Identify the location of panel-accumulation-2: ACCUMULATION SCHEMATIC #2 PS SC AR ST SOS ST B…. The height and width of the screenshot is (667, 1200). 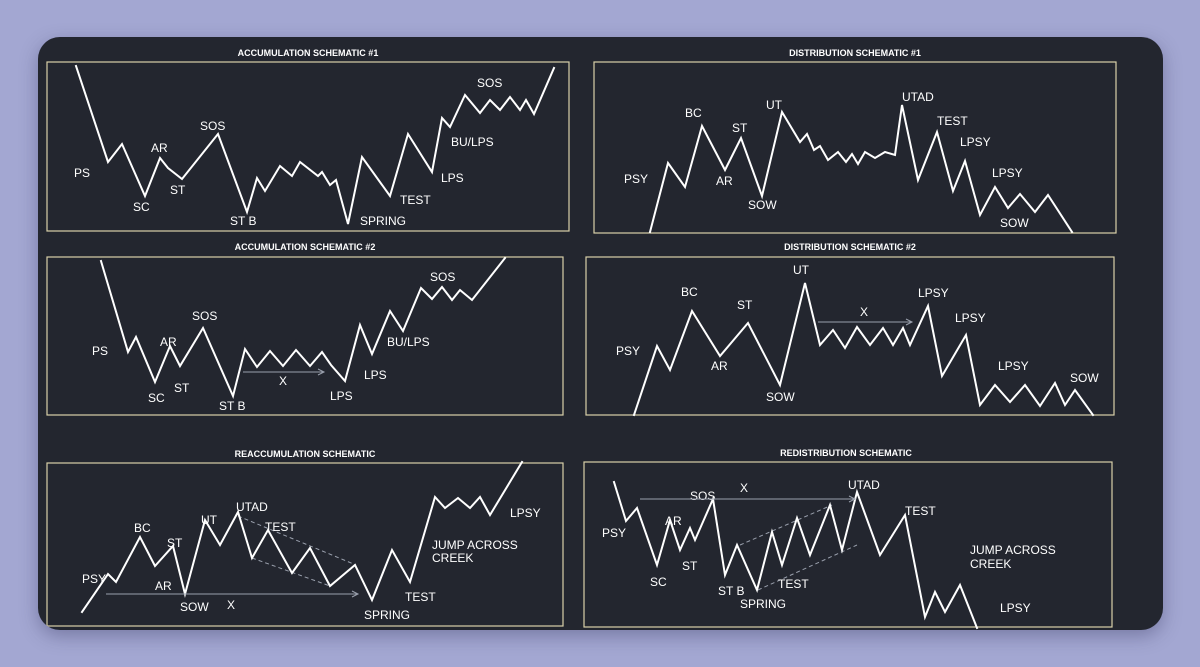
(305, 329).